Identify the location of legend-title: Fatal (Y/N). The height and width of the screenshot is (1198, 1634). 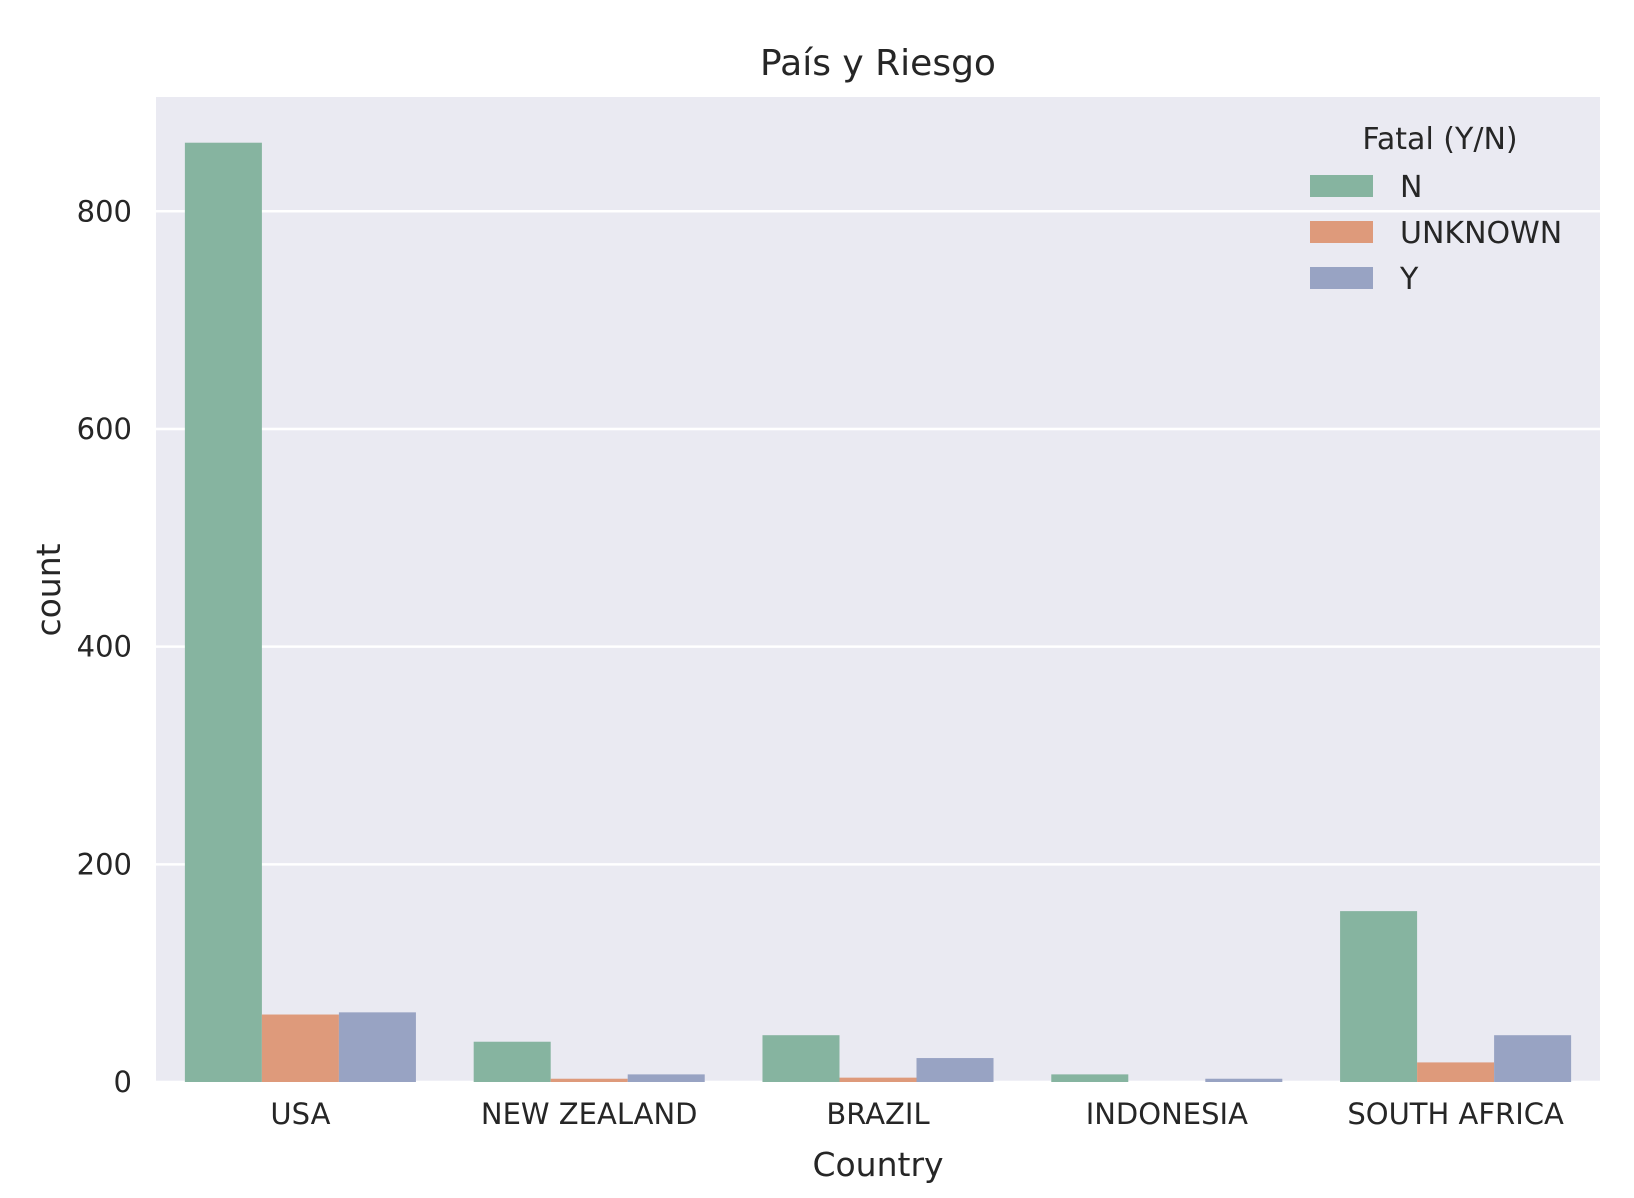
(1439, 139).